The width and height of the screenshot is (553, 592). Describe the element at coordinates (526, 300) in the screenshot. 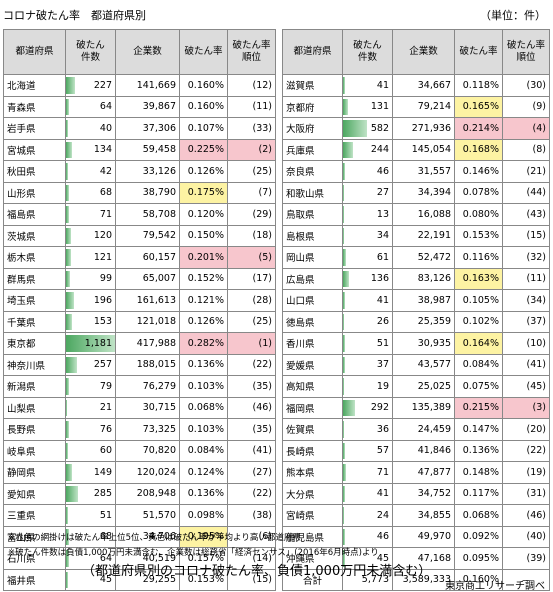

I see `rate-rank: (34)` at that location.